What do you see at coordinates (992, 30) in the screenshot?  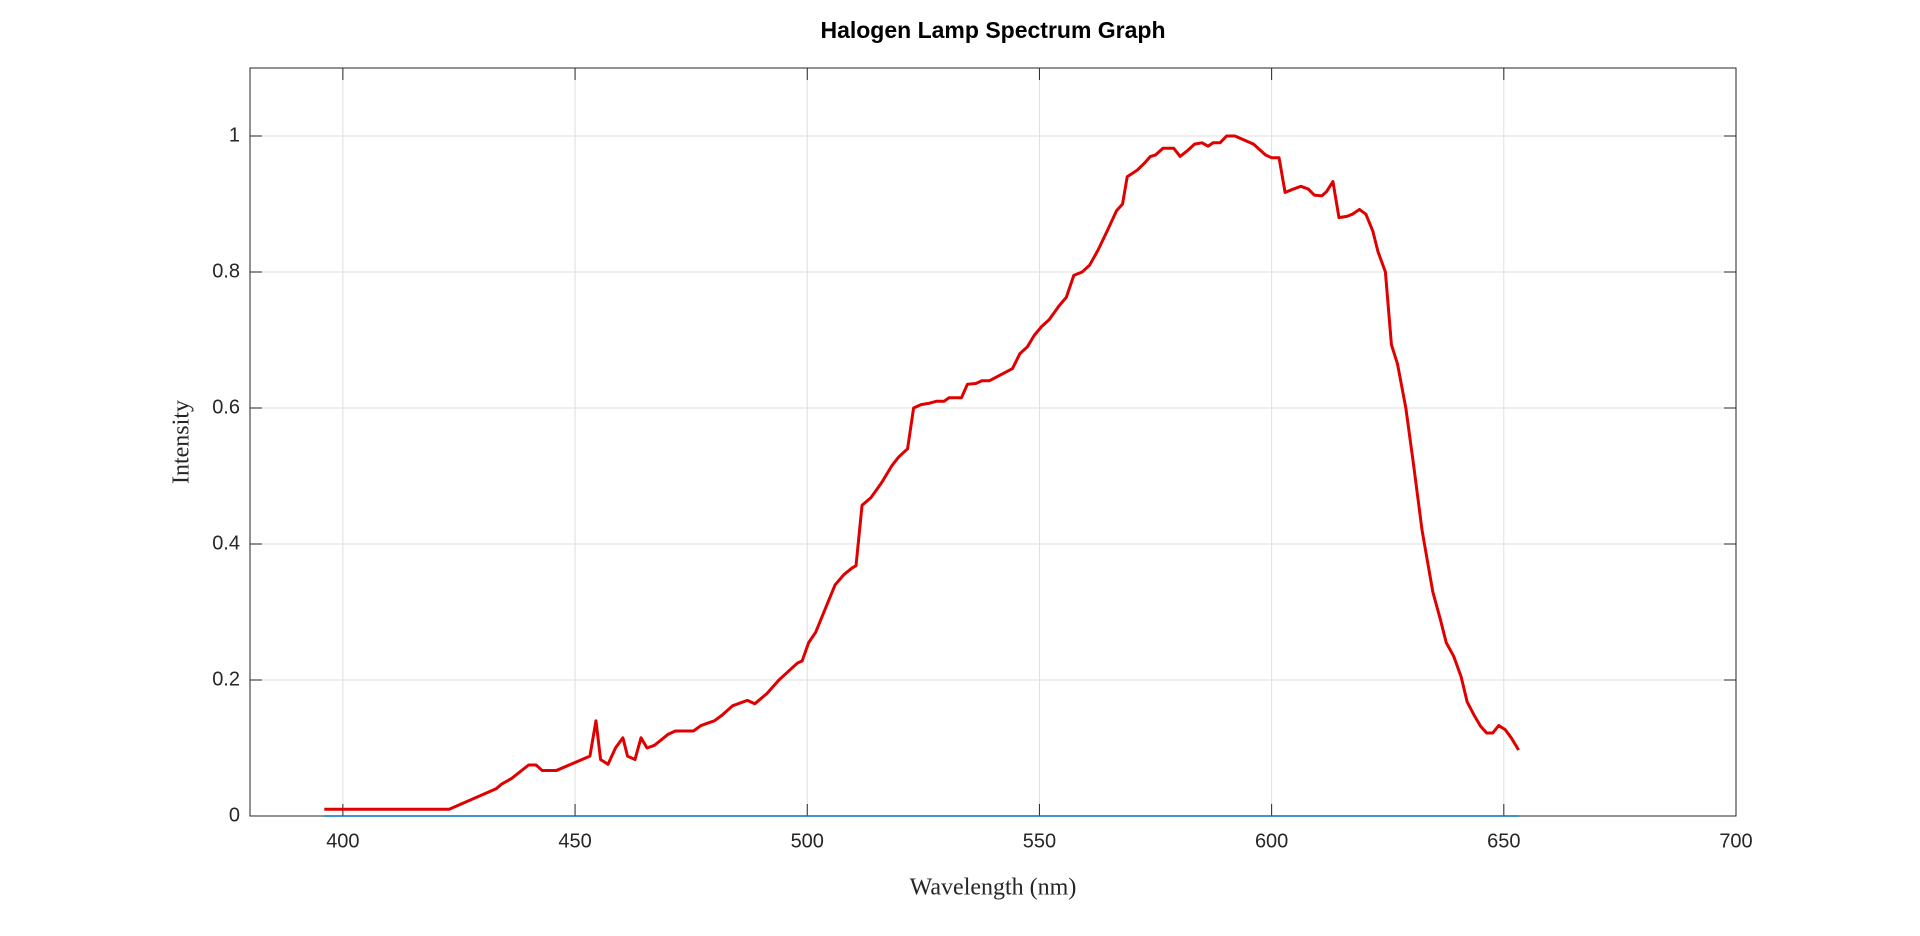 I see `chart-title: Halogen Lamp Spectrum Graph` at bounding box center [992, 30].